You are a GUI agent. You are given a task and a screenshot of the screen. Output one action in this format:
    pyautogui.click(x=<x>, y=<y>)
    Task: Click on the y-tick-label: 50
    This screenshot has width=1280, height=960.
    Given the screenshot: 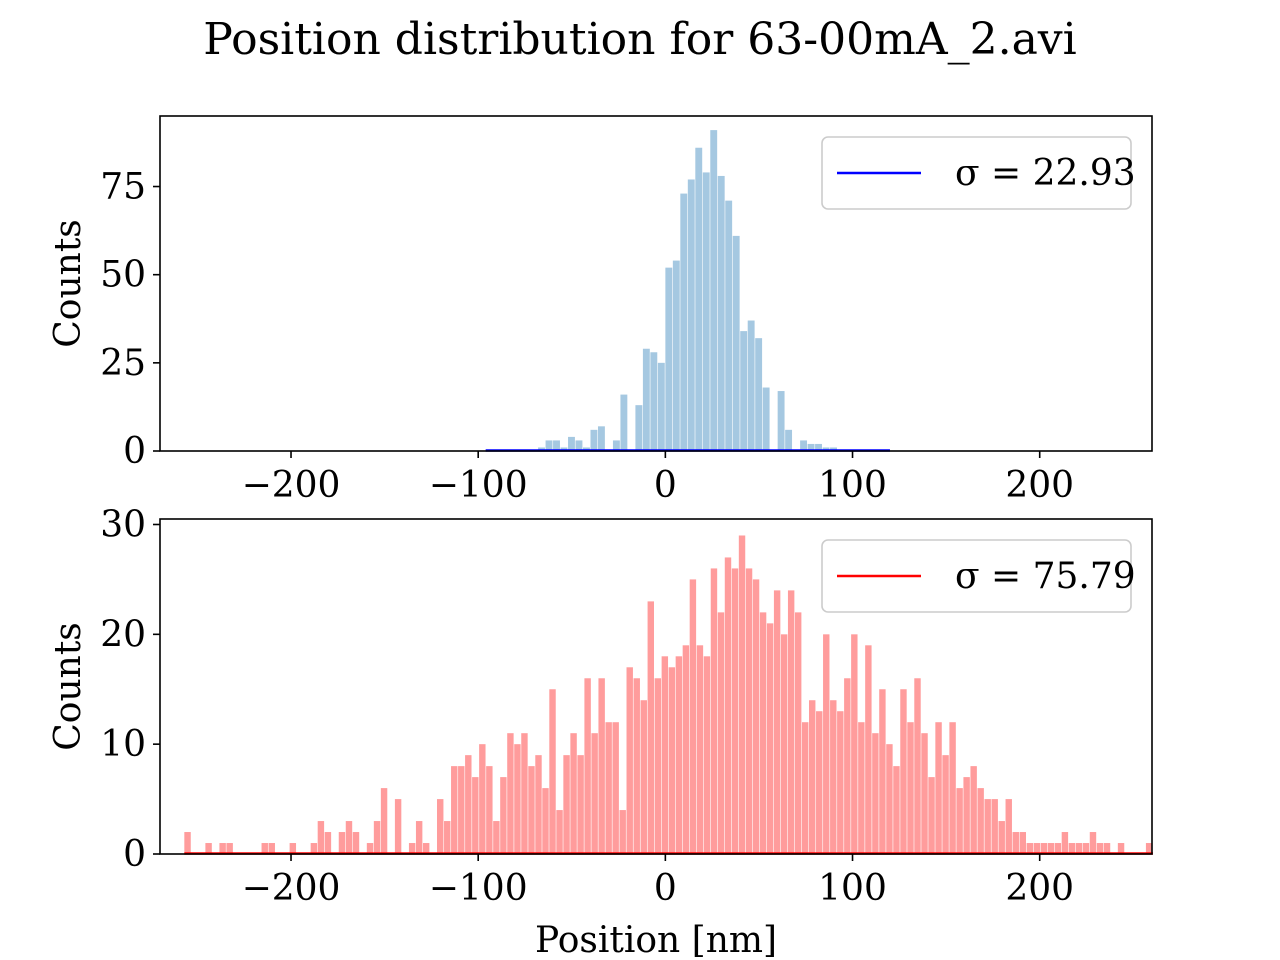 What is the action you would take?
    pyautogui.click(x=123, y=275)
    